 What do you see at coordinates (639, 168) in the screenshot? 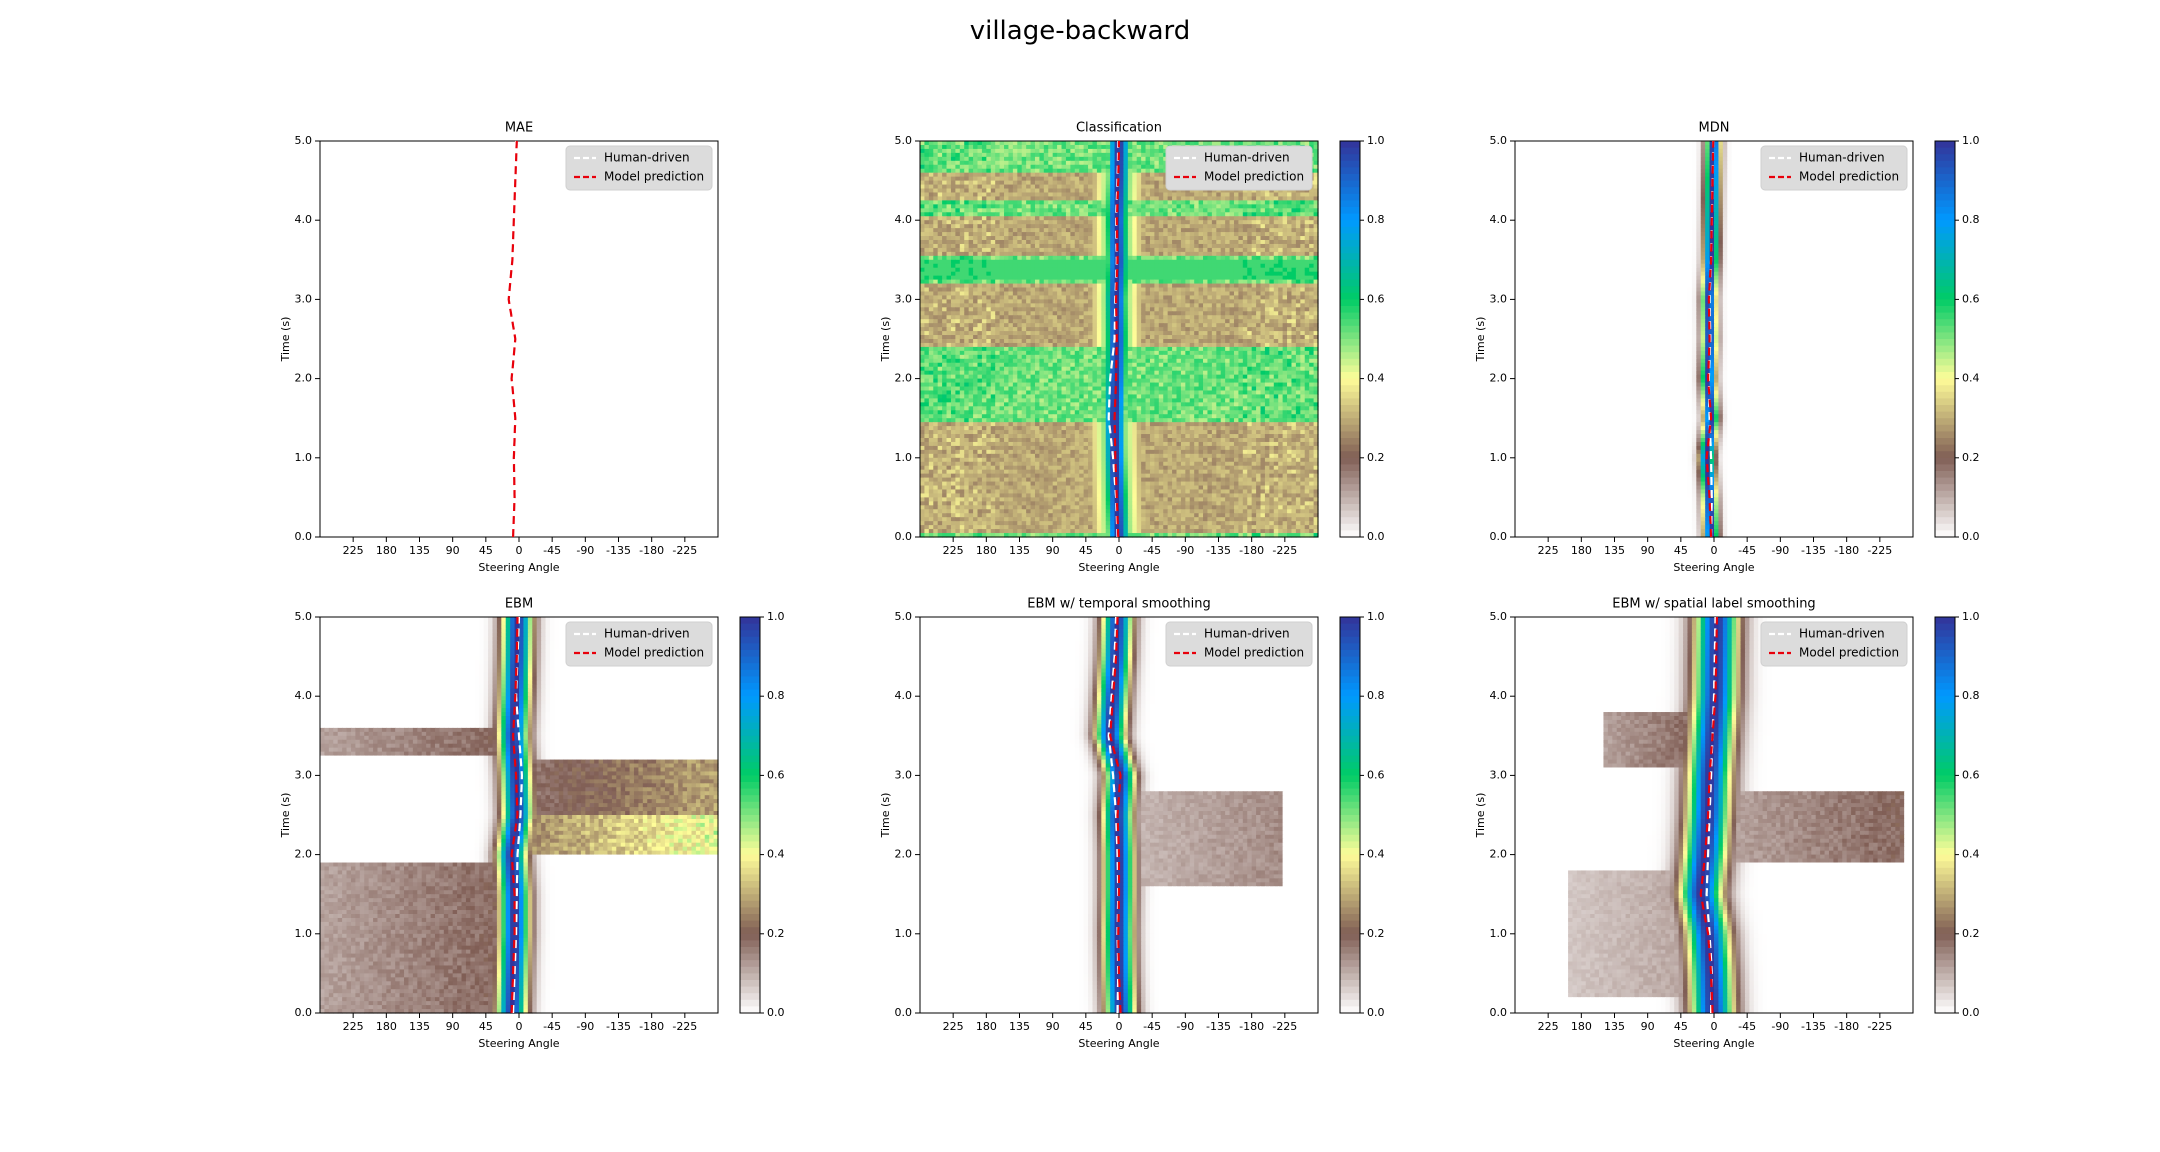
I see `legend: Human-drivenModel prediction` at bounding box center [639, 168].